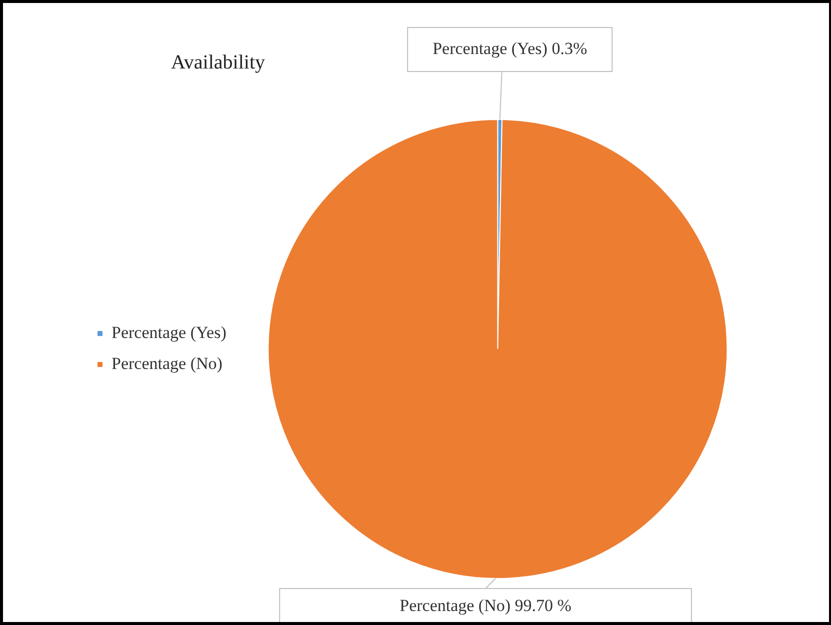  I want to click on legend-label: Percentage (No), so click(167, 363).